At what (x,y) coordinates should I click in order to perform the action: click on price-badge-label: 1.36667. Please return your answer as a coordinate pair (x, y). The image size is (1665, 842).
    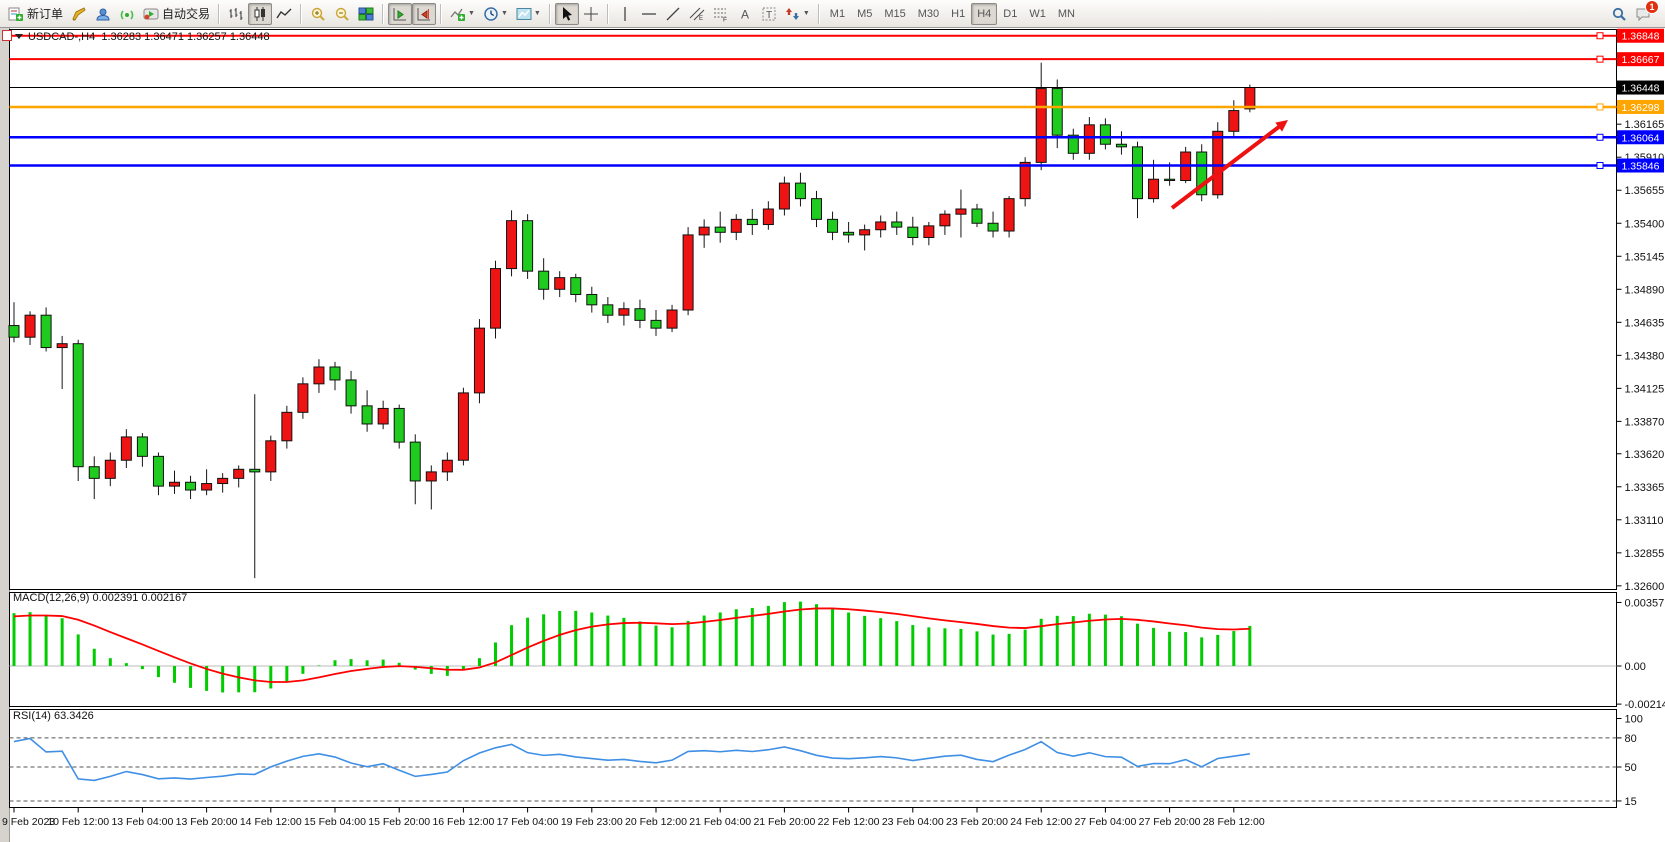
    Looking at the image, I should click on (1641, 60).